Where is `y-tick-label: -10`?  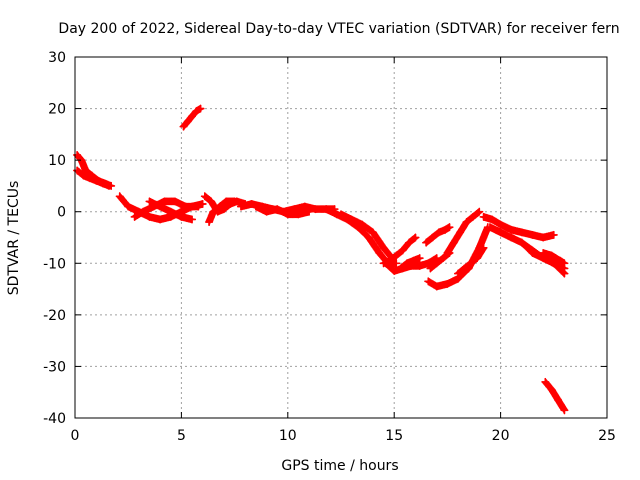 y-tick-label: -10 is located at coordinates (54, 264).